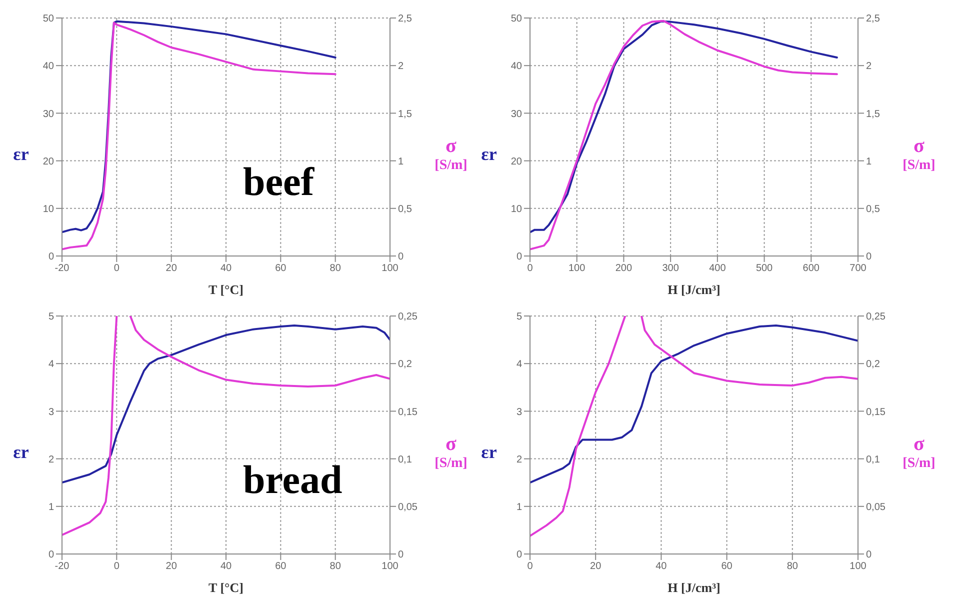 The height and width of the screenshot is (606, 955). Describe the element at coordinates (278, 181) in the screenshot. I see `annotation: beef` at that location.